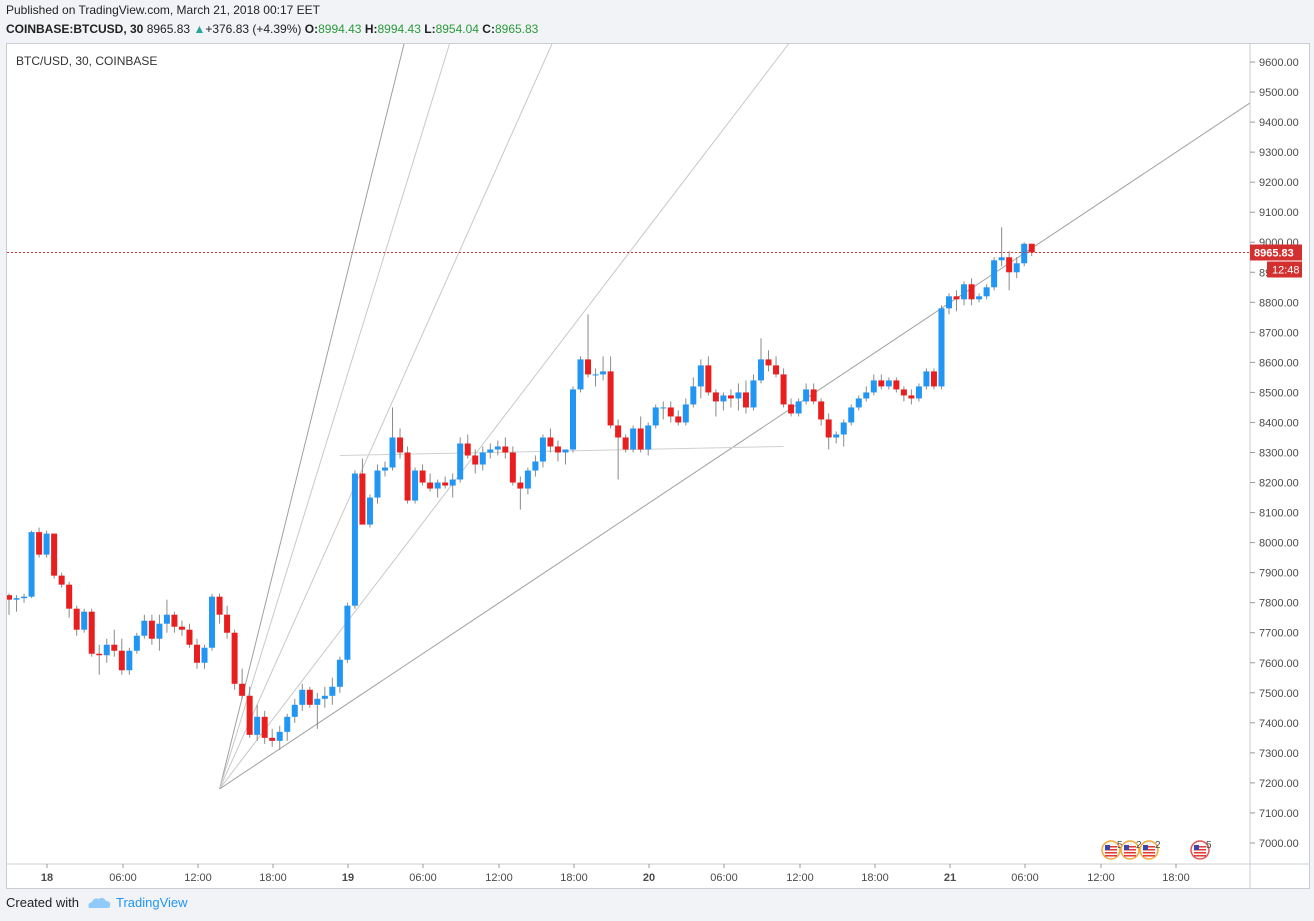 The height and width of the screenshot is (921, 1314). What do you see at coordinates (1279, 423) in the screenshot?
I see `y-tick-label: 8400.00` at bounding box center [1279, 423].